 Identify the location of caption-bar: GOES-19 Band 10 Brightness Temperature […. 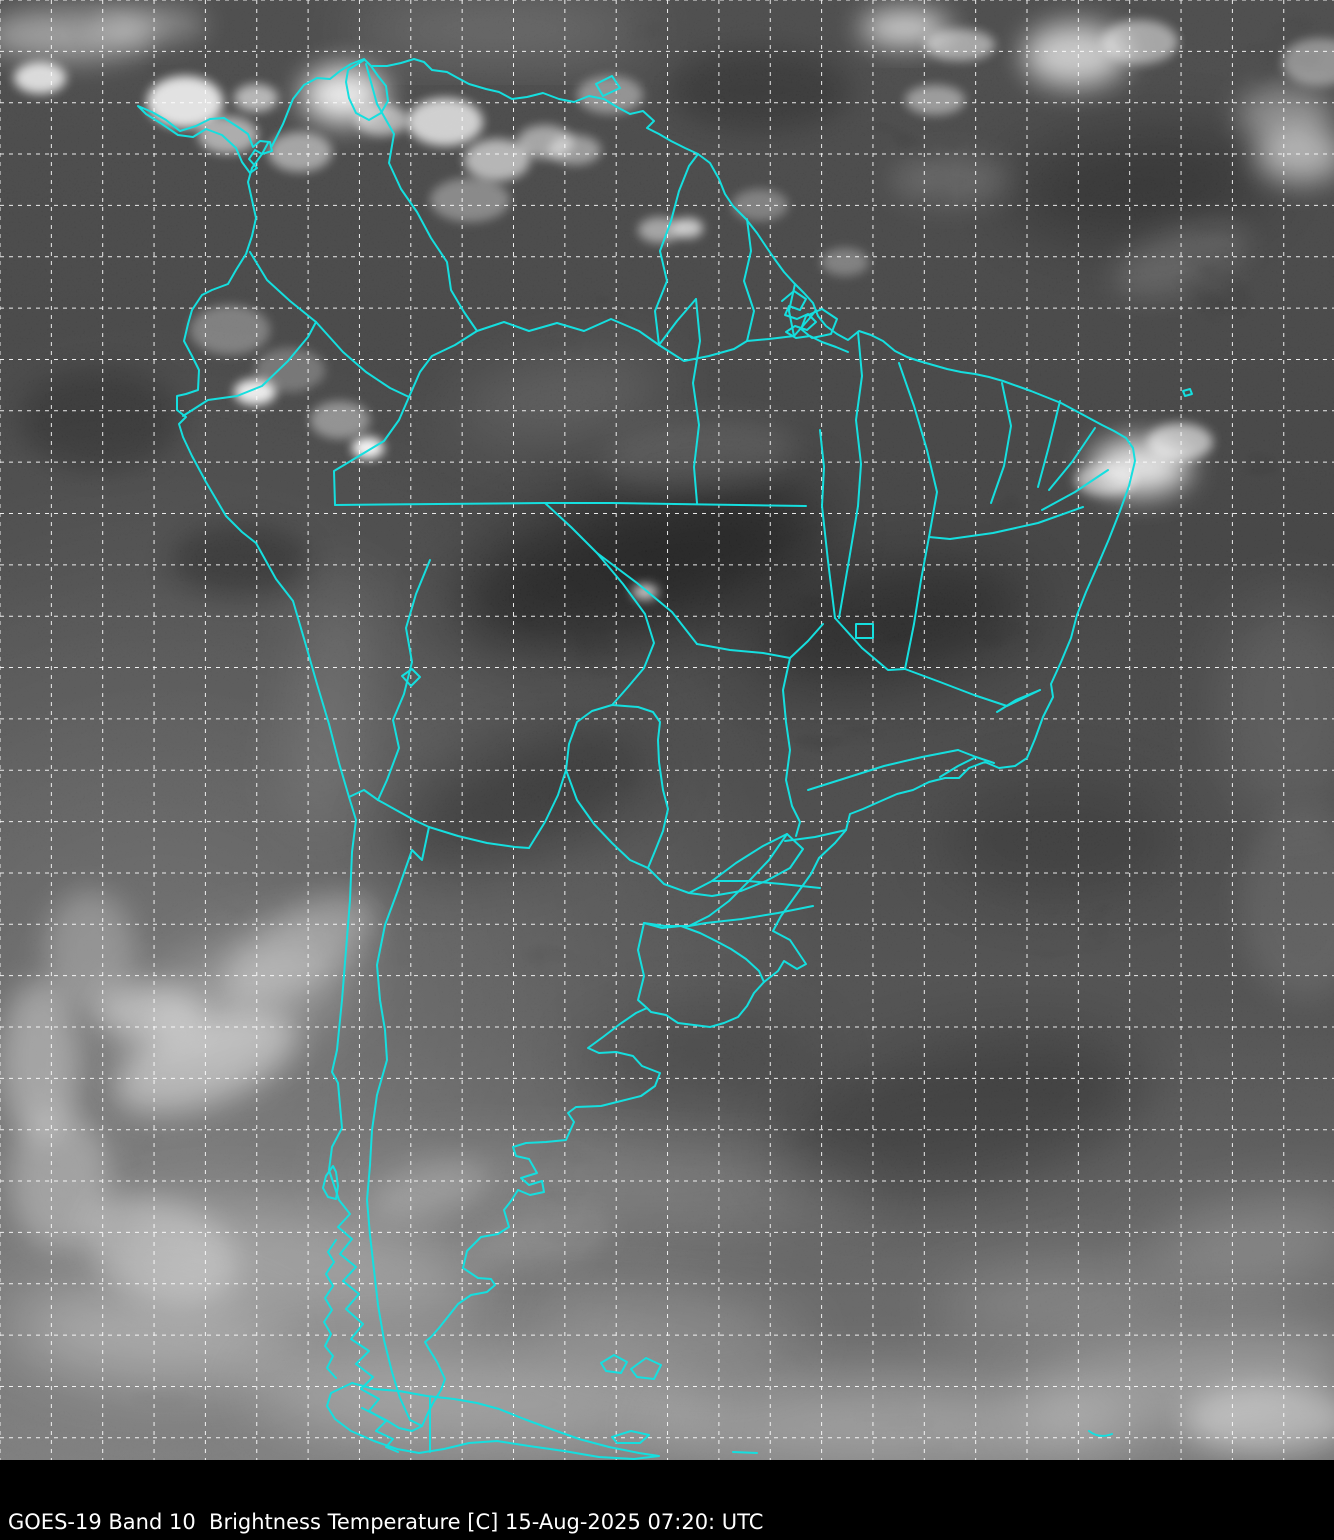
(667, 1500).